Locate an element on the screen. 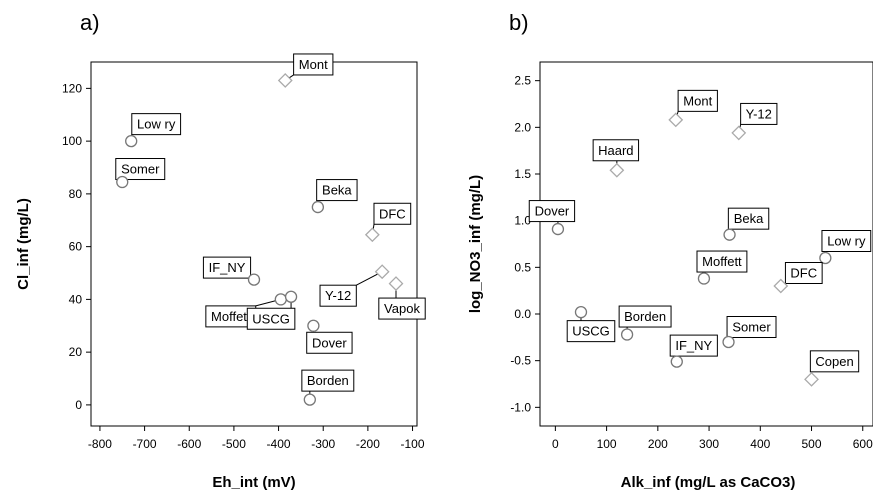  point-mont-a: Mont is located at coordinates (305, 70).